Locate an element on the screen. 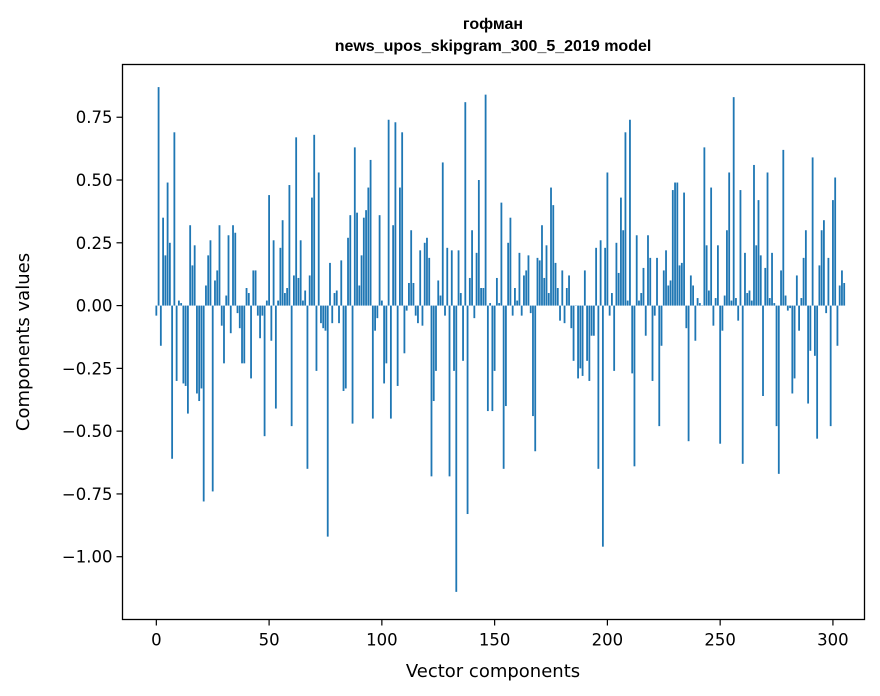 The image size is (880, 696). y-tick-label-6: −0.75 is located at coordinates (87, 494).